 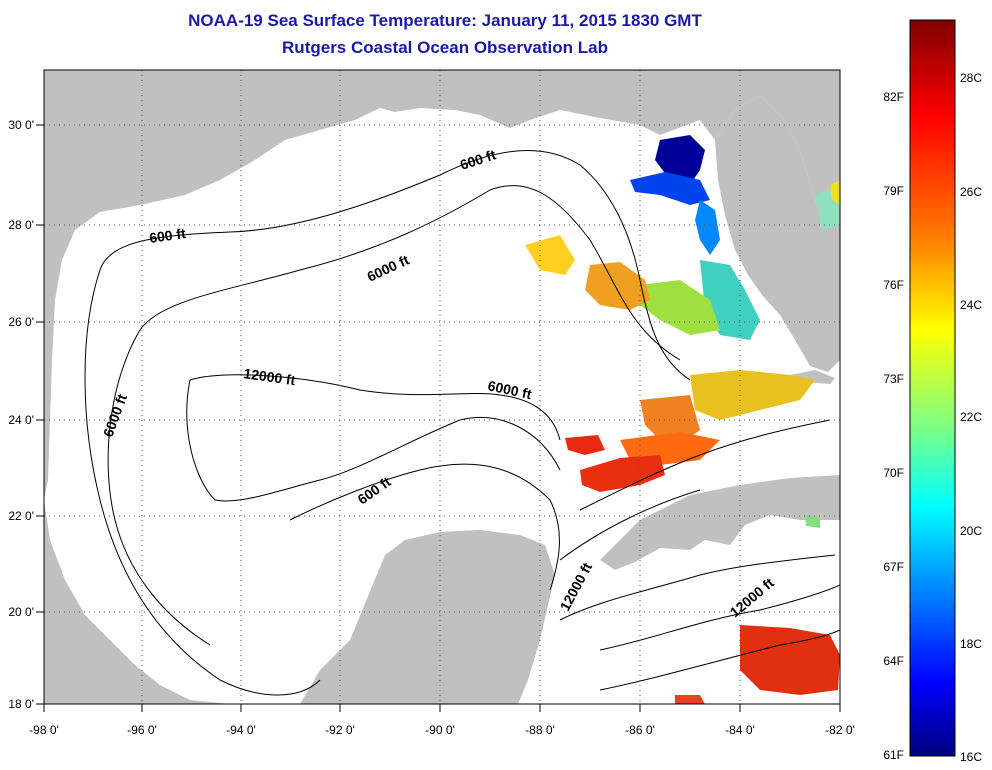 What do you see at coordinates (142, 730) in the screenshot?
I see `lon-tick-label: -96 0'` at bounding box center [142, 730].